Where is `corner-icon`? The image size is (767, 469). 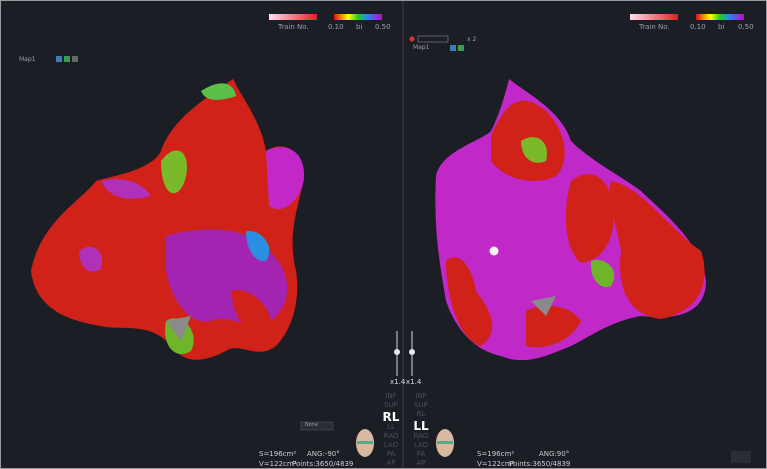
corner-icon is located at coordinates (741, 457).